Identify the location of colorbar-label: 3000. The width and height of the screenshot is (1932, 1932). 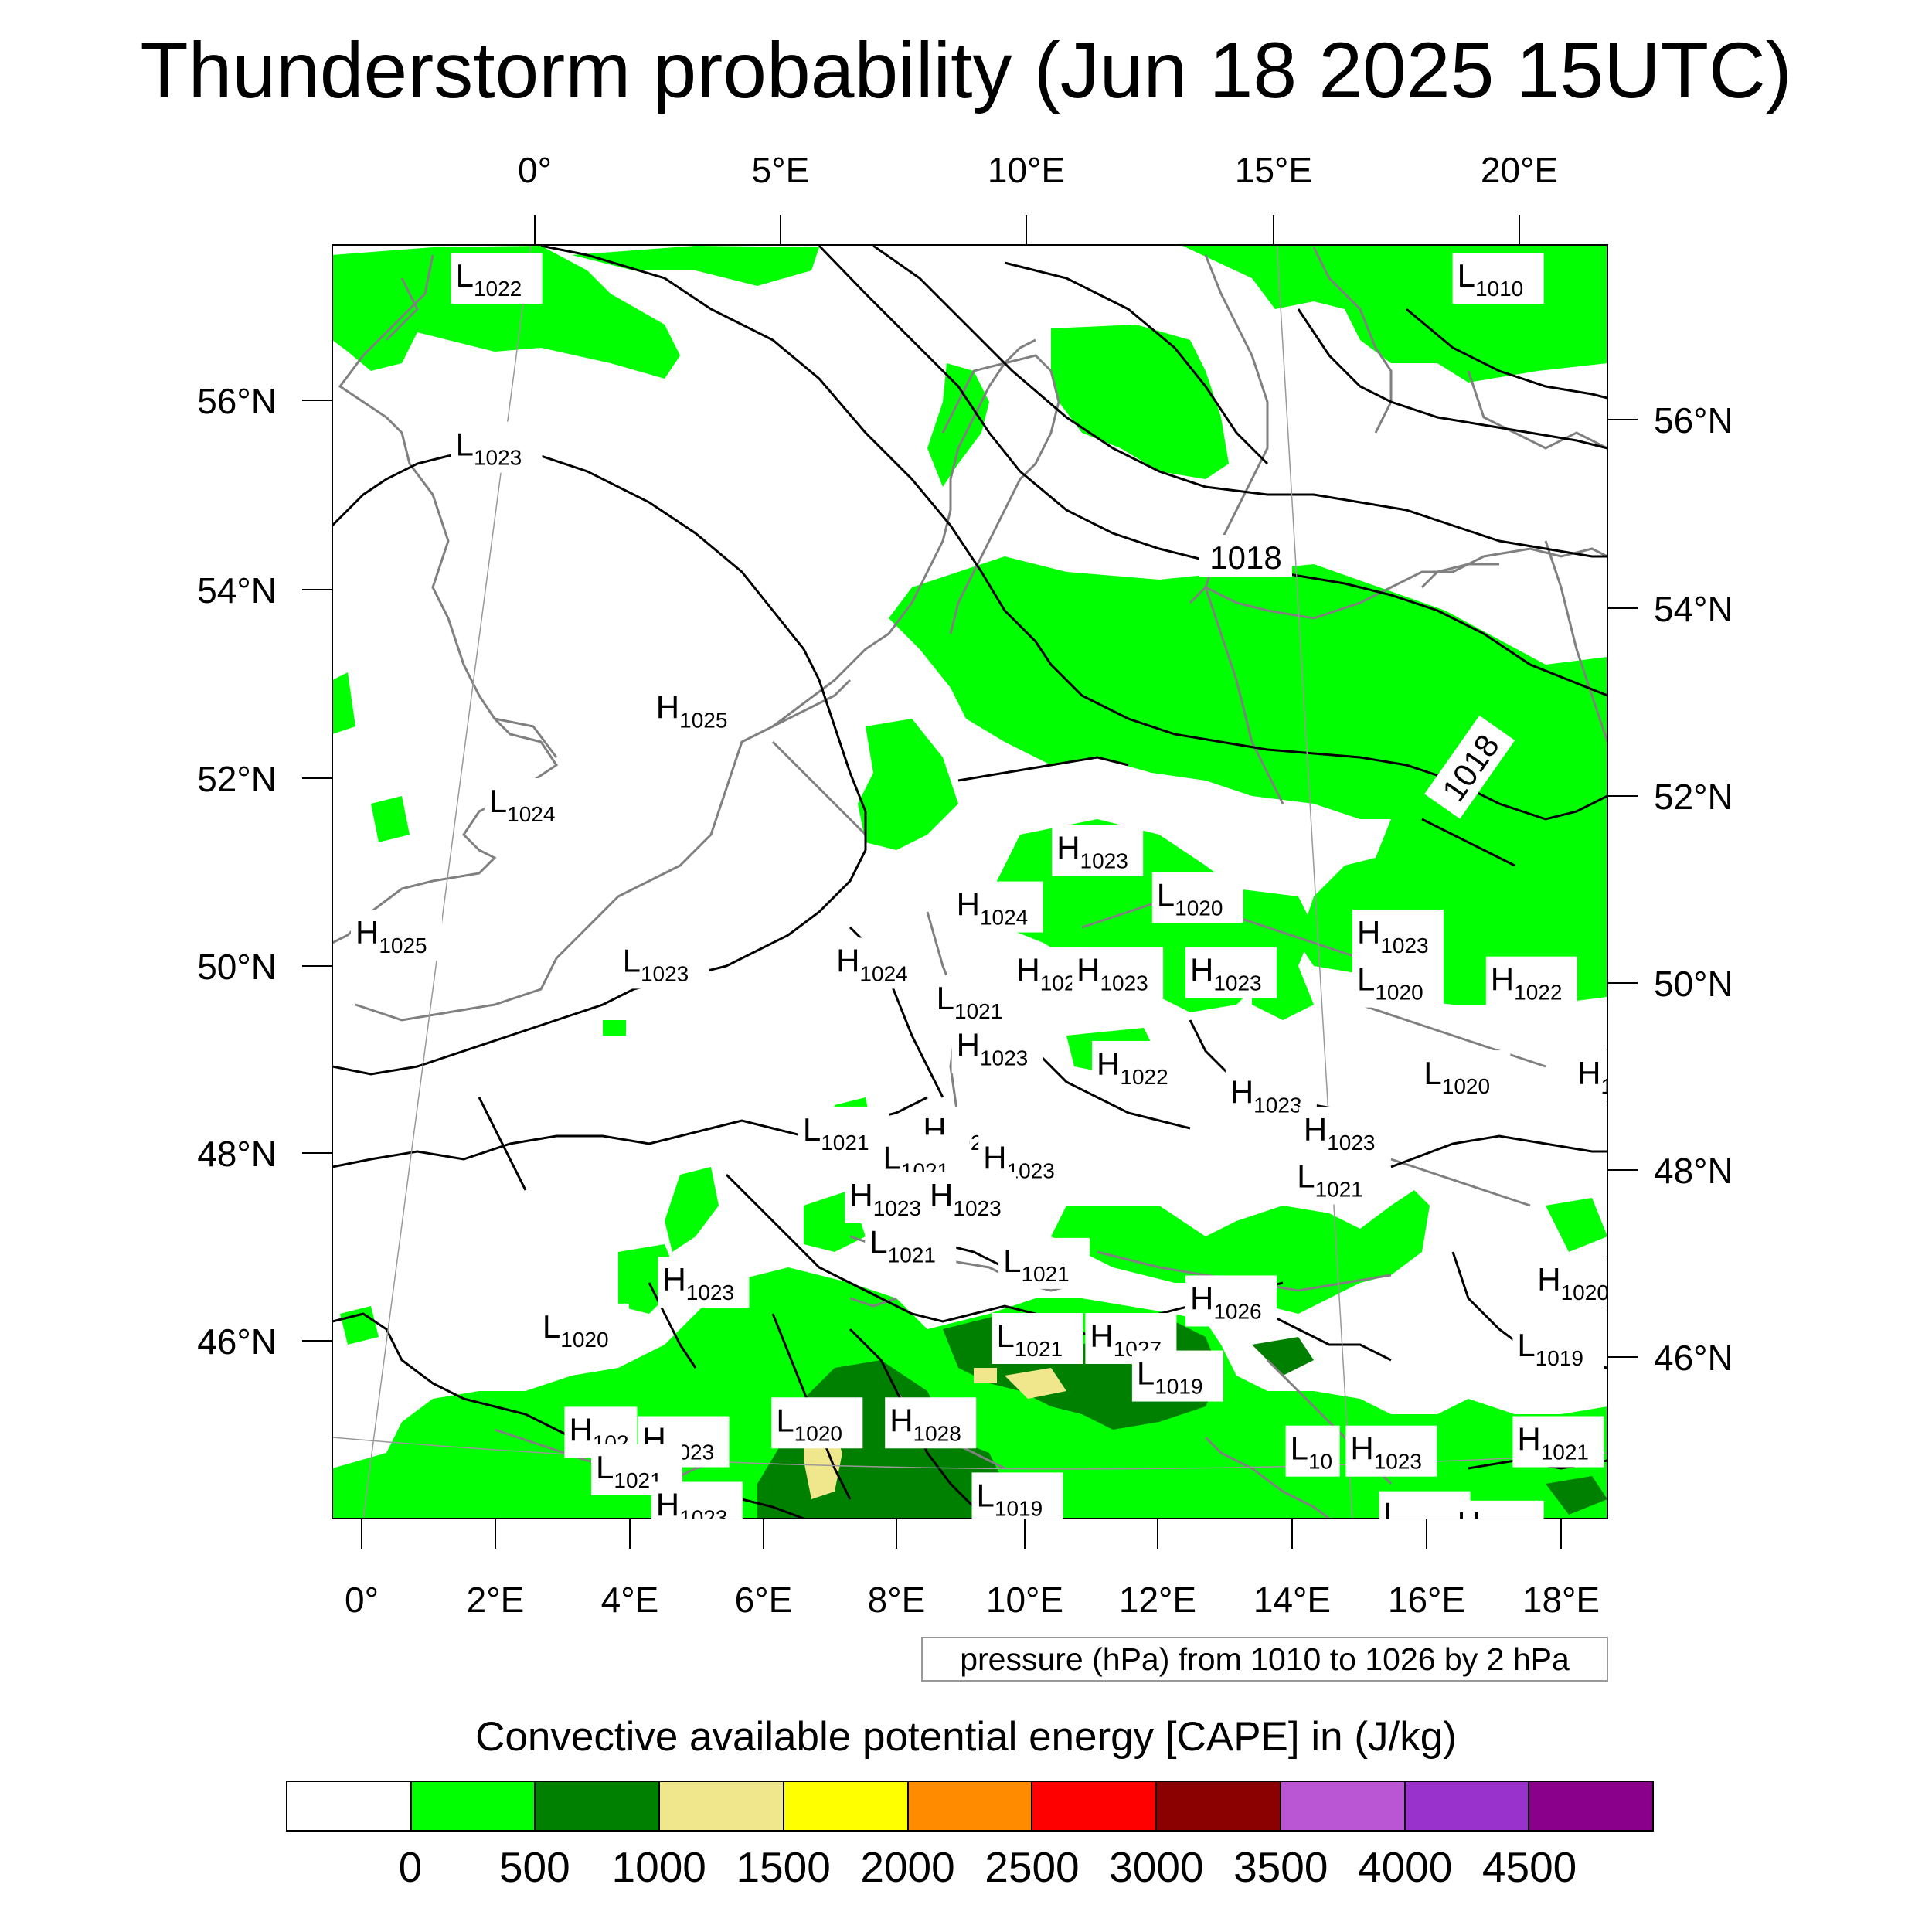
(1156, 1867).